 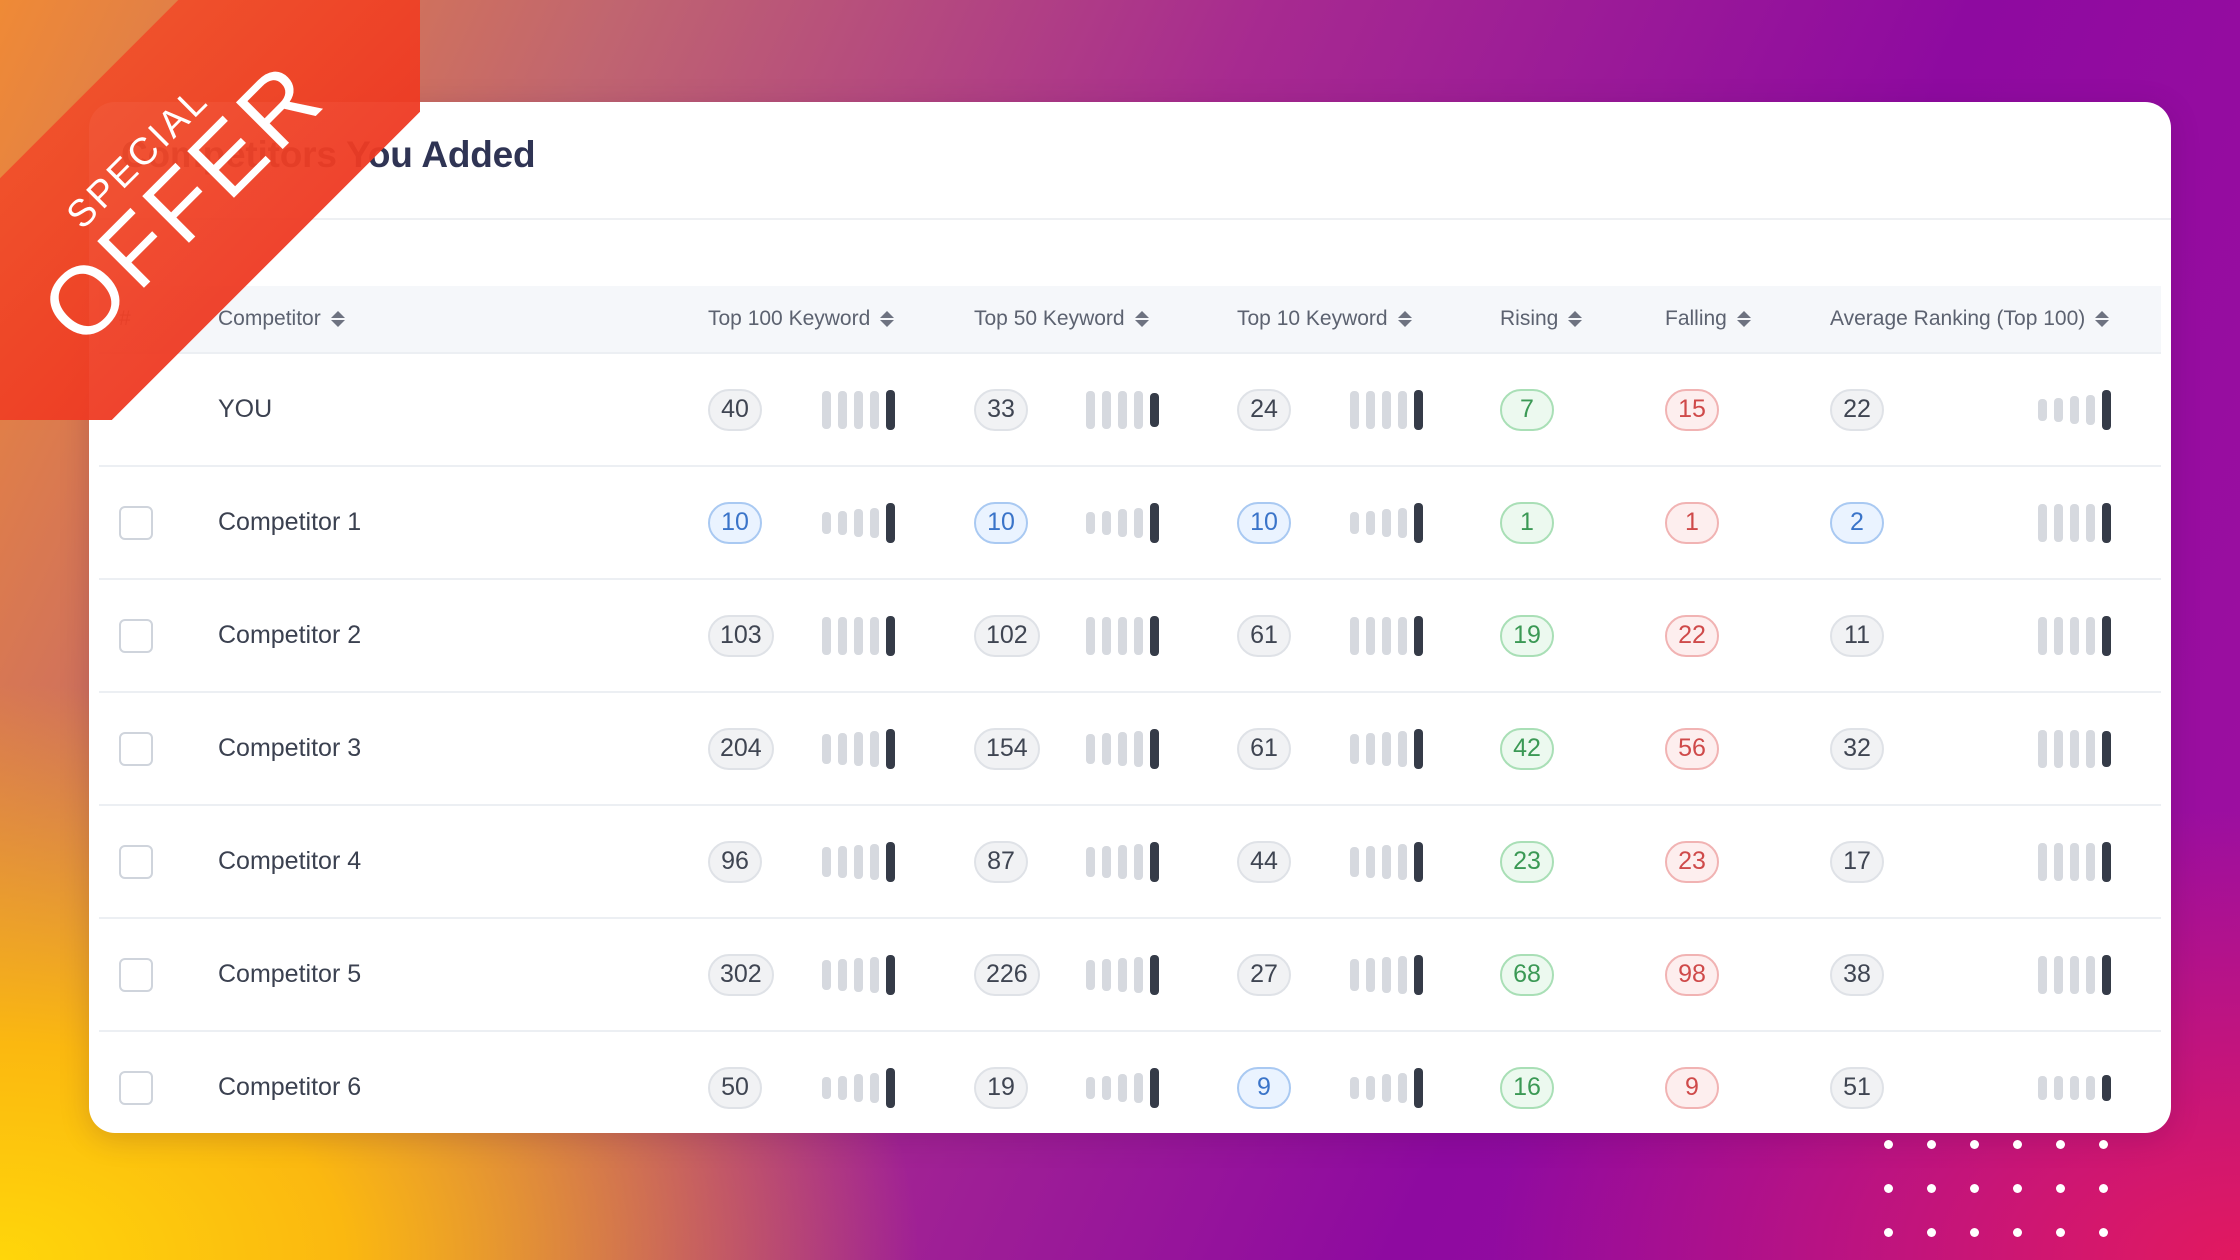 I want to click on header-avg-label: Average Ranking (Top 100), so click(x=1958, y=318).